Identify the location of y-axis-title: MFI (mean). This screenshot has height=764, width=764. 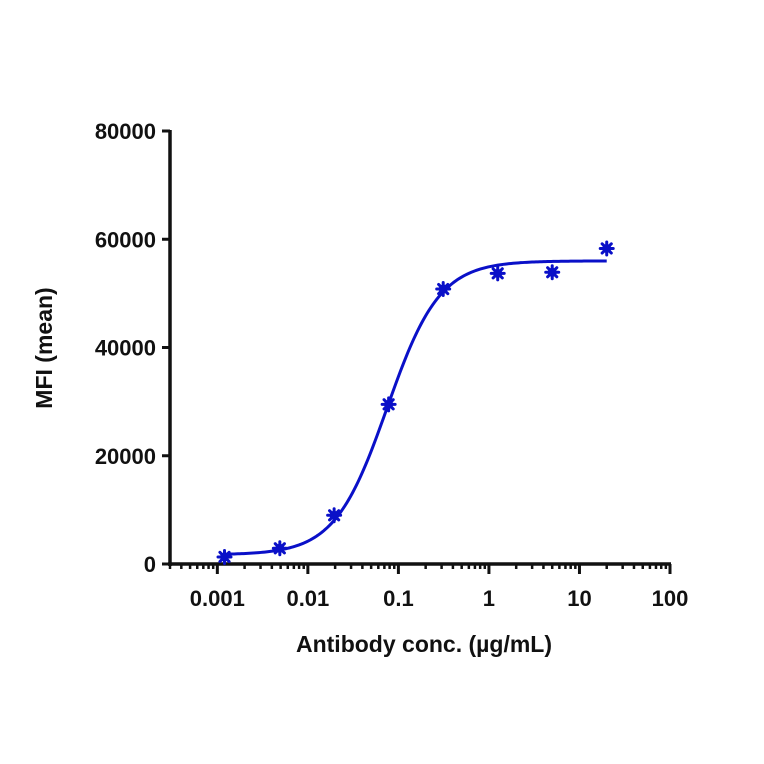
(44, 347).